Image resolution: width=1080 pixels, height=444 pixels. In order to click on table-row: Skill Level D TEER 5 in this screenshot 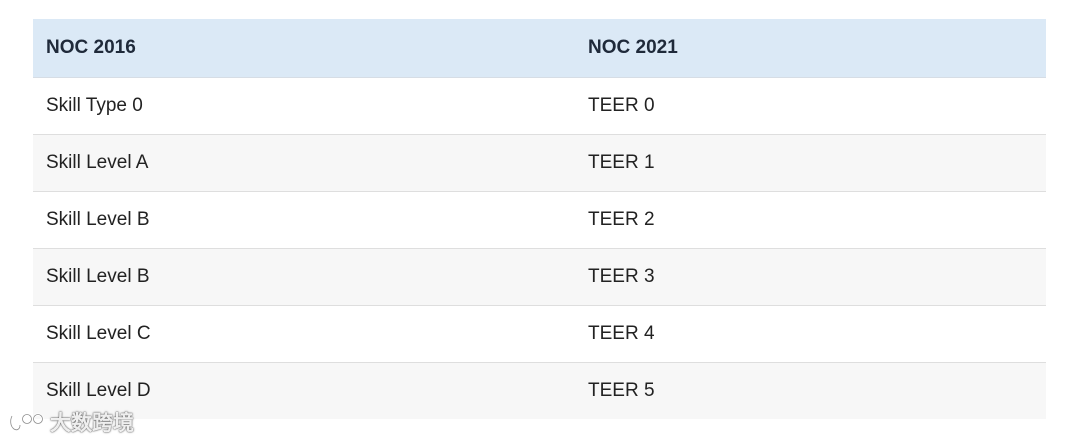, I will do `click(539, 390)`.